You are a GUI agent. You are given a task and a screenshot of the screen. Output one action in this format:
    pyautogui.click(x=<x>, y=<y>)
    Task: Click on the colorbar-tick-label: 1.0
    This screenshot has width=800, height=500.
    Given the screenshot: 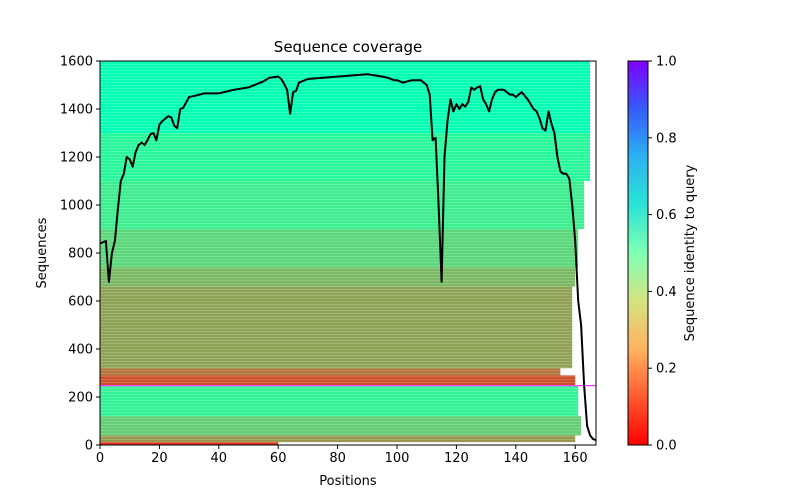 What is the action you would take?
    pyautogui.click(x=666, y=62)
    